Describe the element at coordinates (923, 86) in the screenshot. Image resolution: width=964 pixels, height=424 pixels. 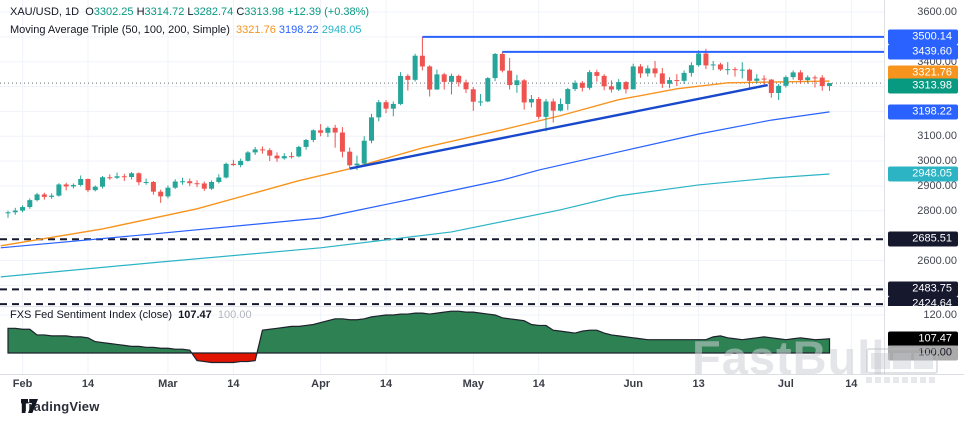
I see `price-badge-3313.98: 3313.98` at that location.